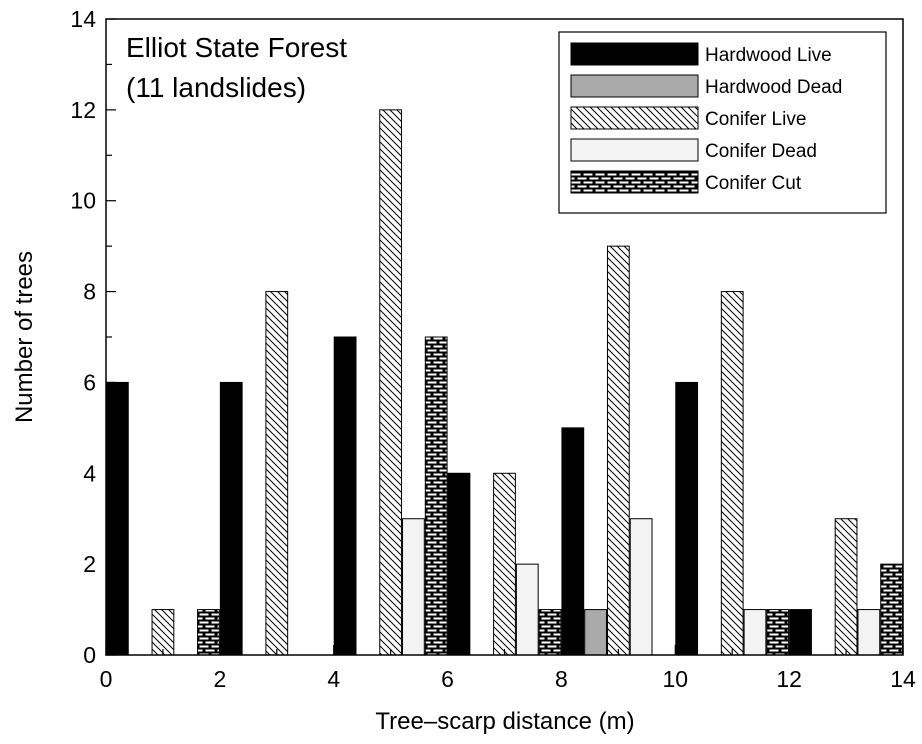 Image resolution: width=922 pixels, height=744 pixels. Describe the element at coordinates (447, 679) in the screenshot. I see `x-tick-label-6: 6` at that location.